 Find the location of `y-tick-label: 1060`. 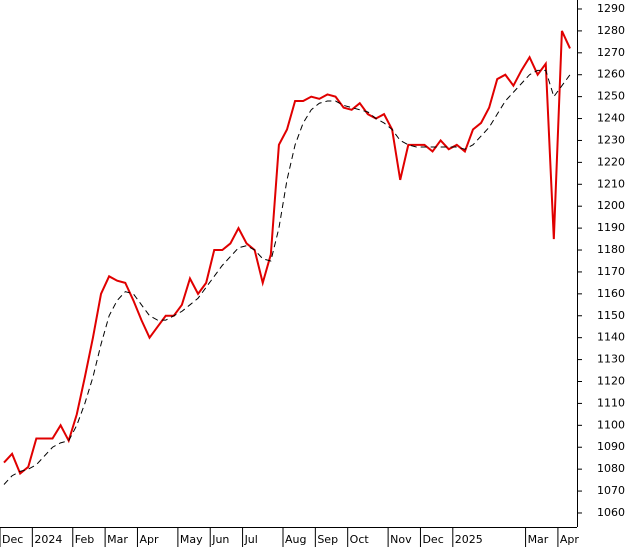

y-tick-label: 1060 is located at coordinates (611, 512).